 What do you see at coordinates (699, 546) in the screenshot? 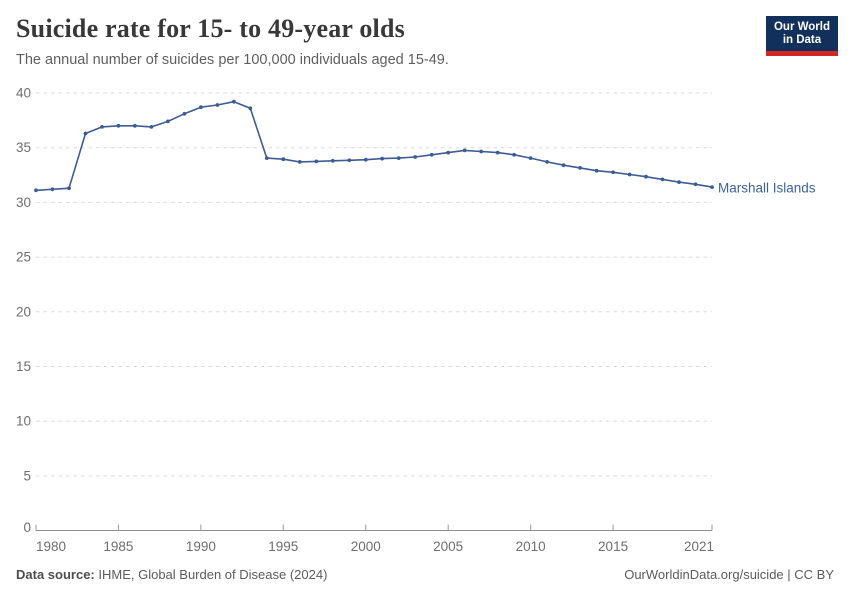
I see `x-tick-label: 2021` at bounding box center [699, 546].